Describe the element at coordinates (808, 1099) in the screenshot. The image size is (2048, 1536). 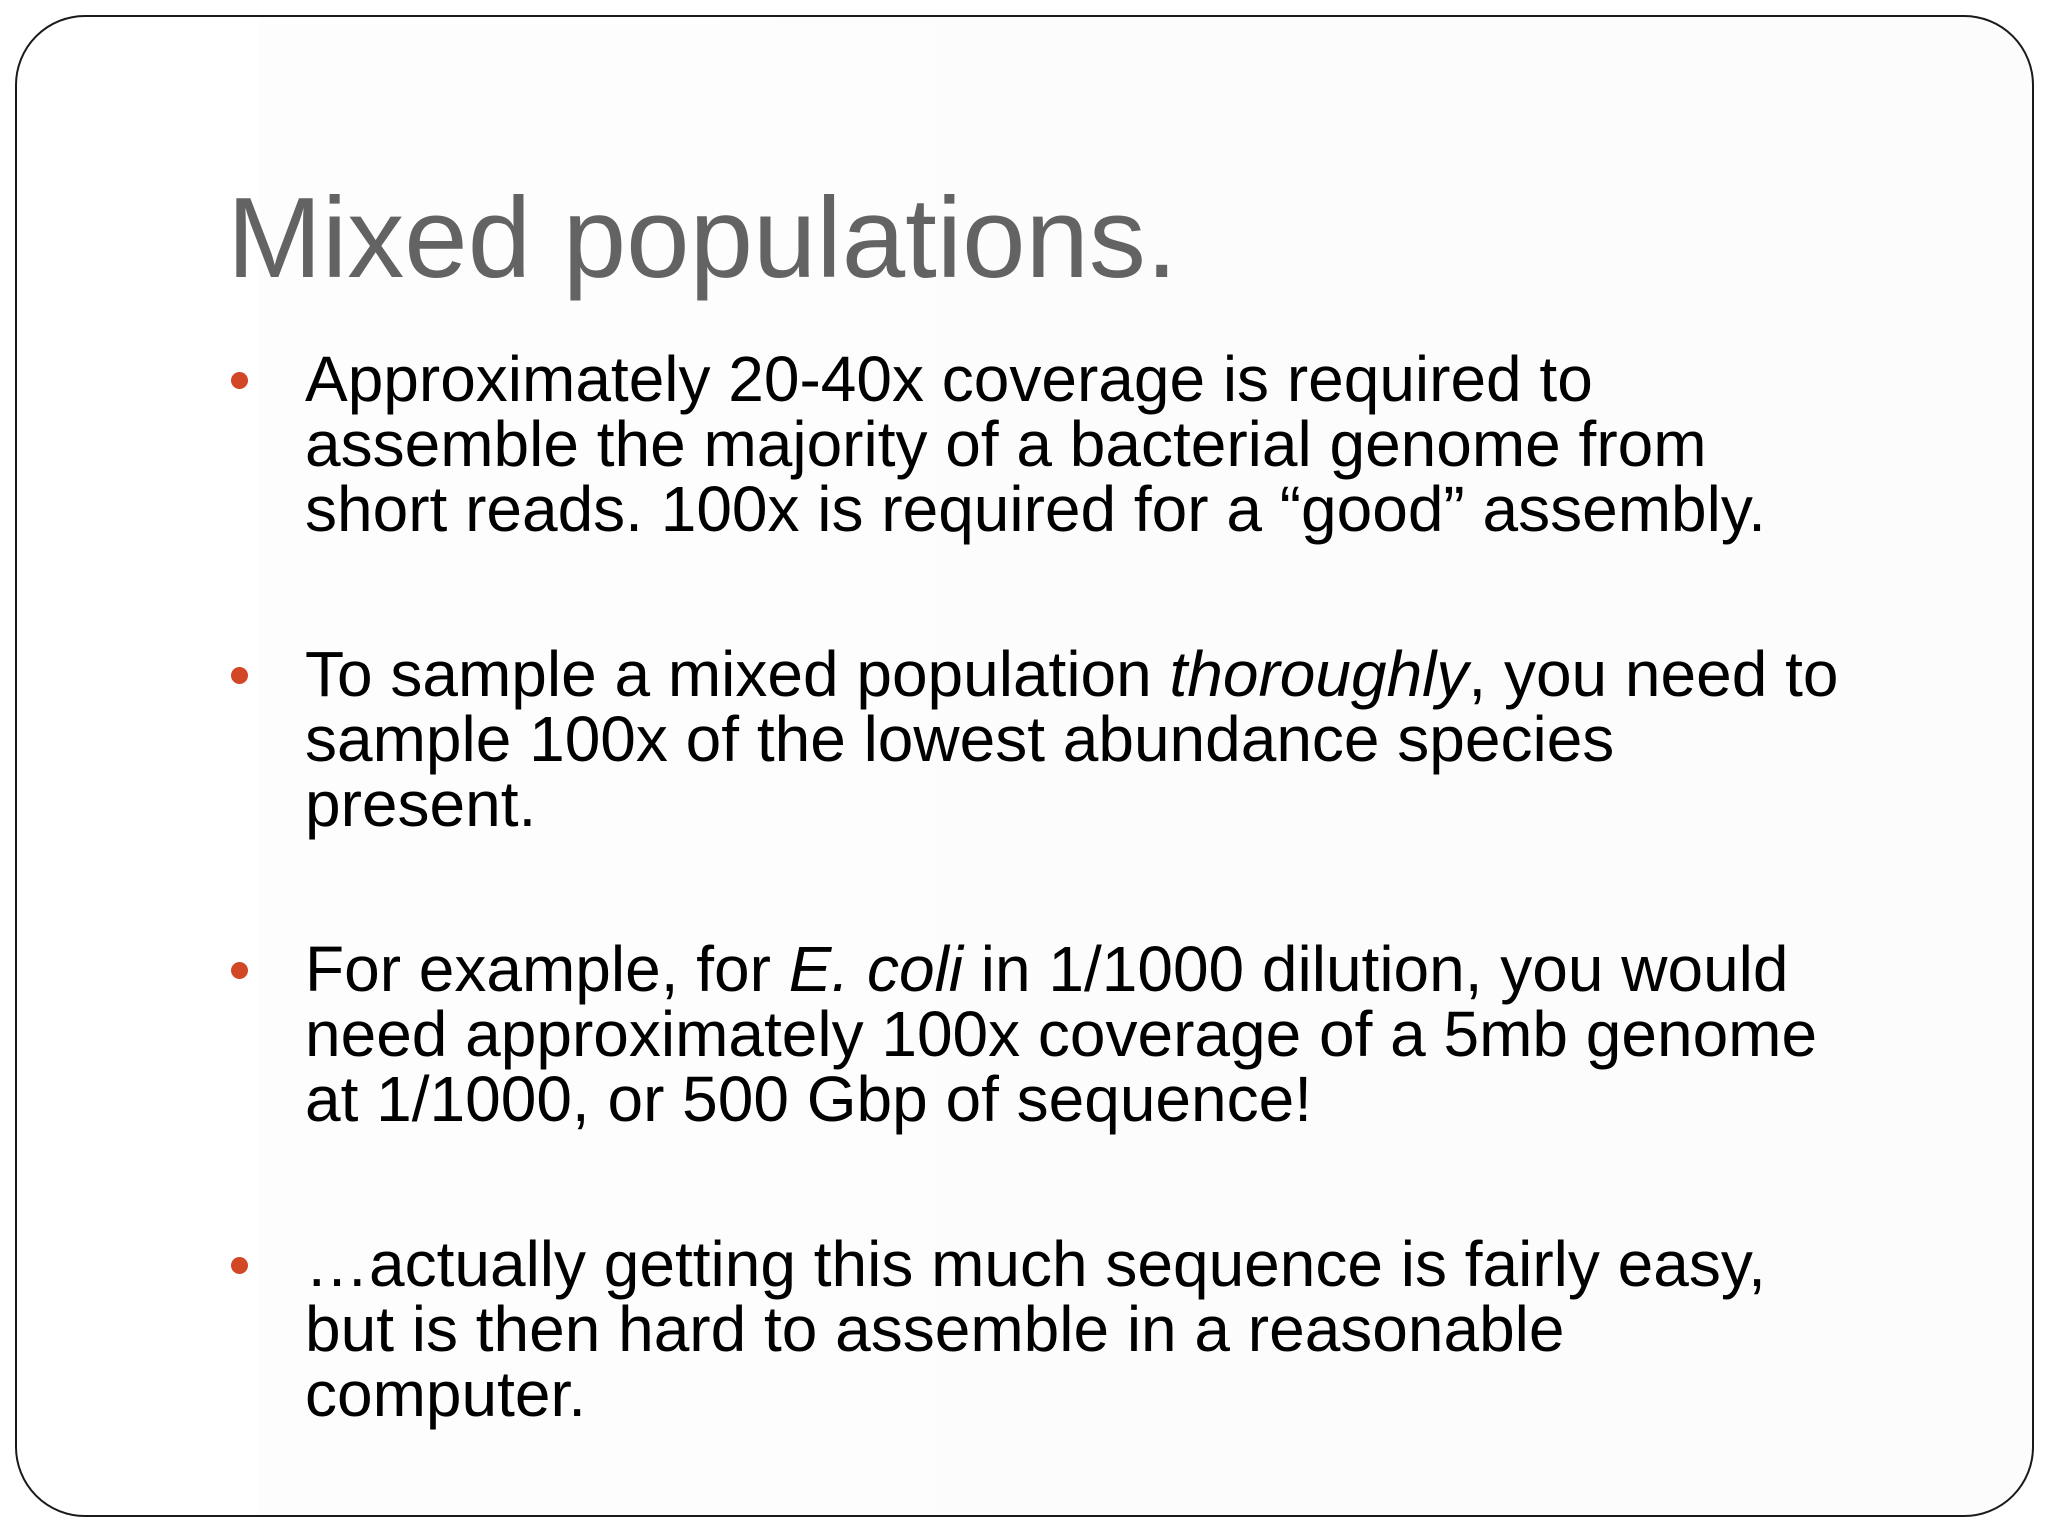
I see `bullet-text: at 1/1000, or 500 Gbp of sequence!` at that location.